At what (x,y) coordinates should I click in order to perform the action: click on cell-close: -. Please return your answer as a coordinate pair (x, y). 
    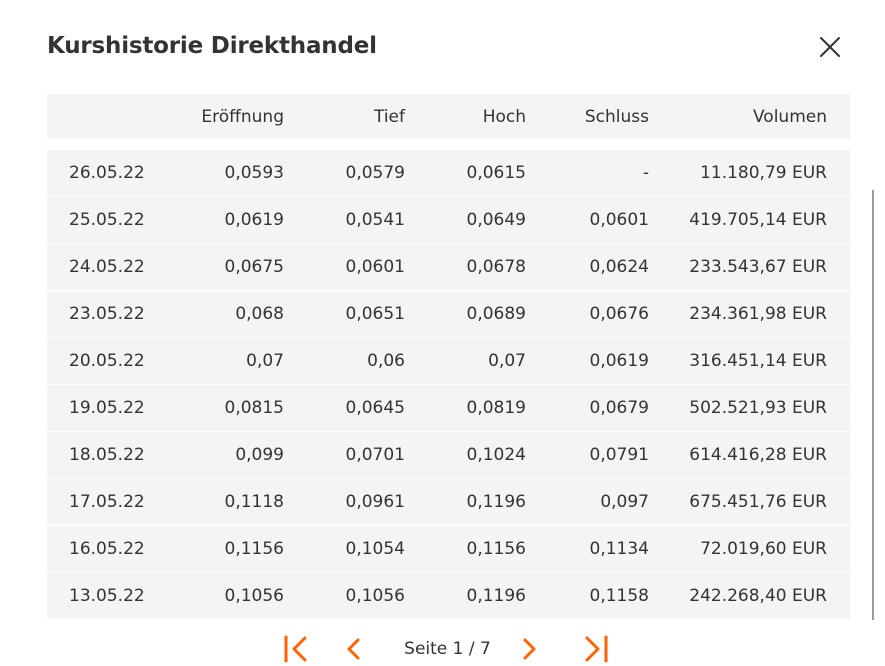
    Looking at the image, I should click on (645, 173).